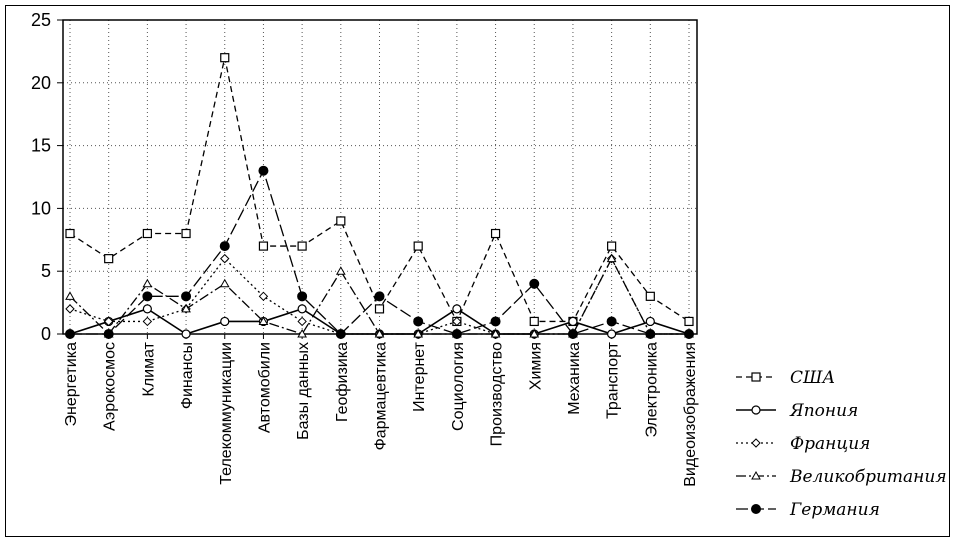 Image resolution: width=957 pixels, height=543 pixels. Describe the element at coordinates (574, 378) in the screenshot. I see `x-tick-label: Механика` at that location.